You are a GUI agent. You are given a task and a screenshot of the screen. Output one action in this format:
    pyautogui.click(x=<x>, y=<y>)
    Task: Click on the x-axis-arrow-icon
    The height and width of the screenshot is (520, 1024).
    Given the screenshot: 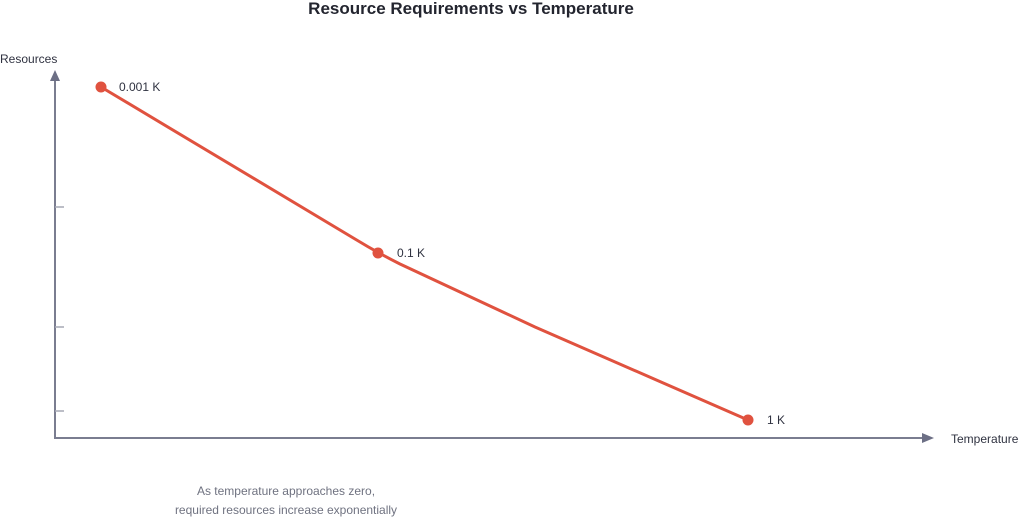 What is the action you would take?
    pyautogui.click(x=928, y=438)
    